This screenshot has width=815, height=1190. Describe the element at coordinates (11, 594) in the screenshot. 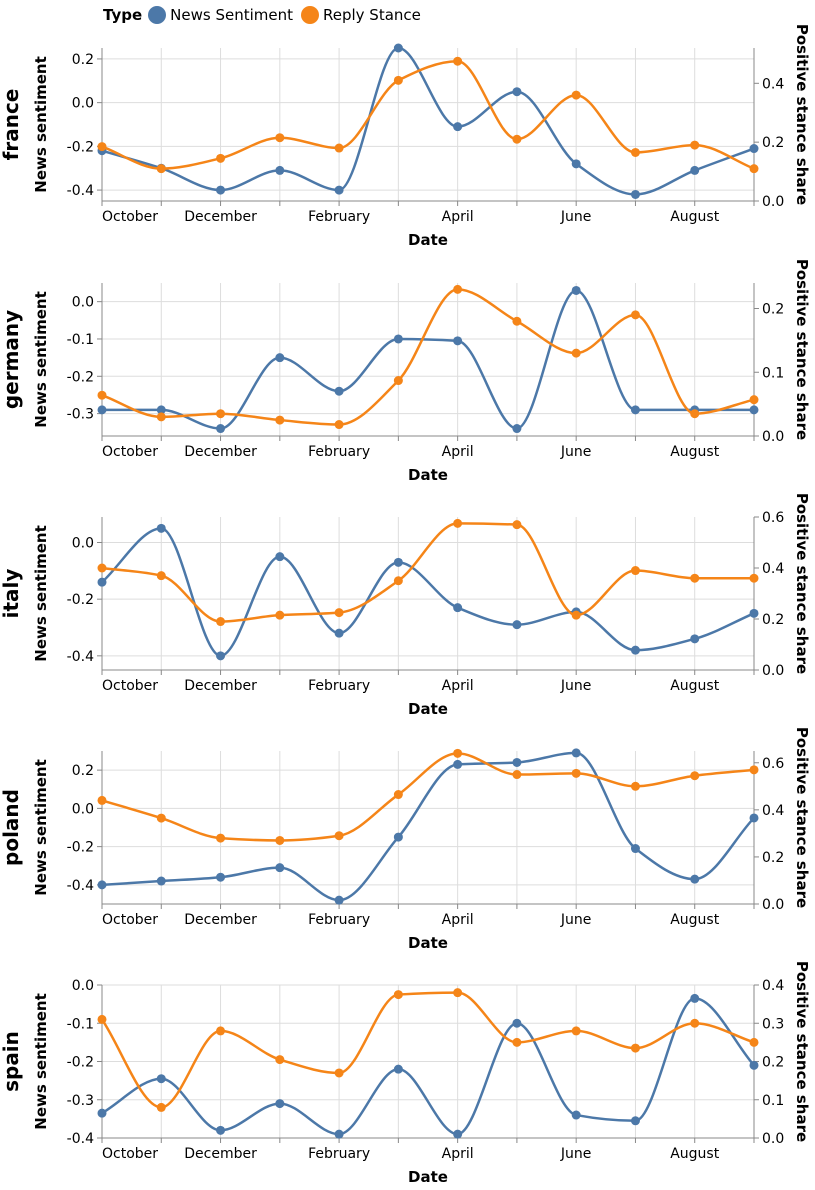

I see `facet-label: italy` at that location.